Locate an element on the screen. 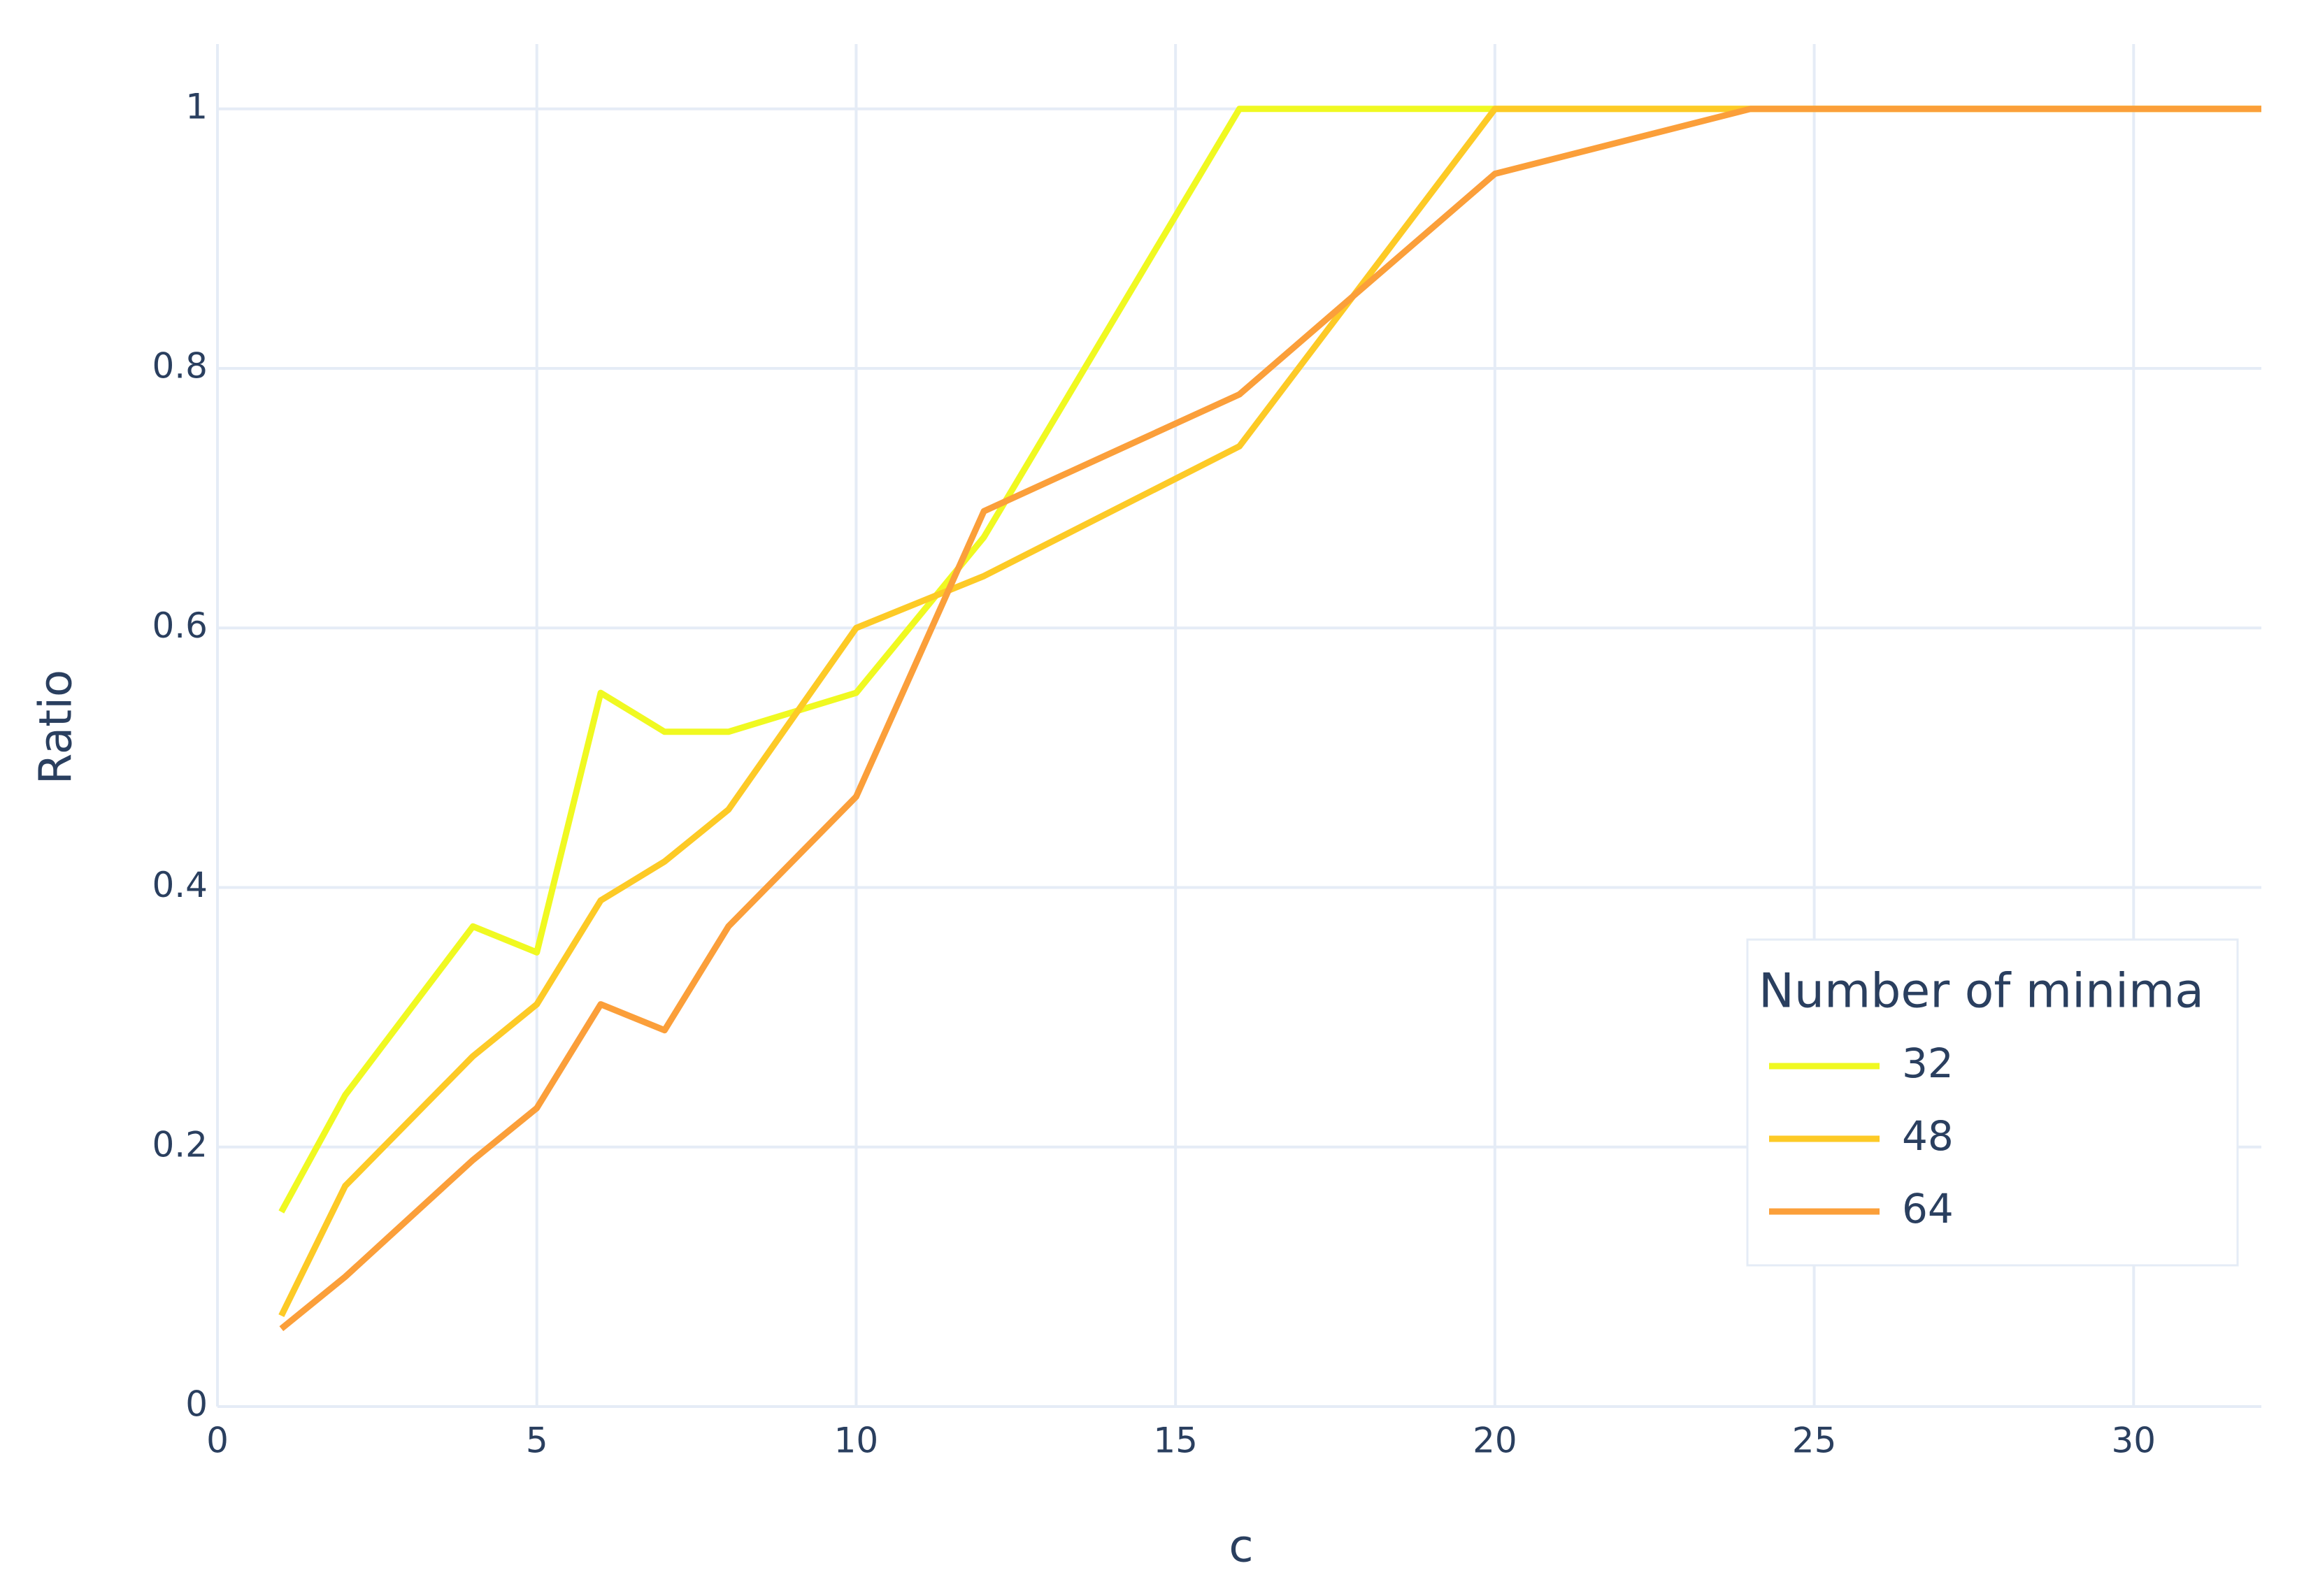 The height and width of the screenshot is (1596, 2304). x-tick-label: 30 is located at coordinates (2134, 1441).